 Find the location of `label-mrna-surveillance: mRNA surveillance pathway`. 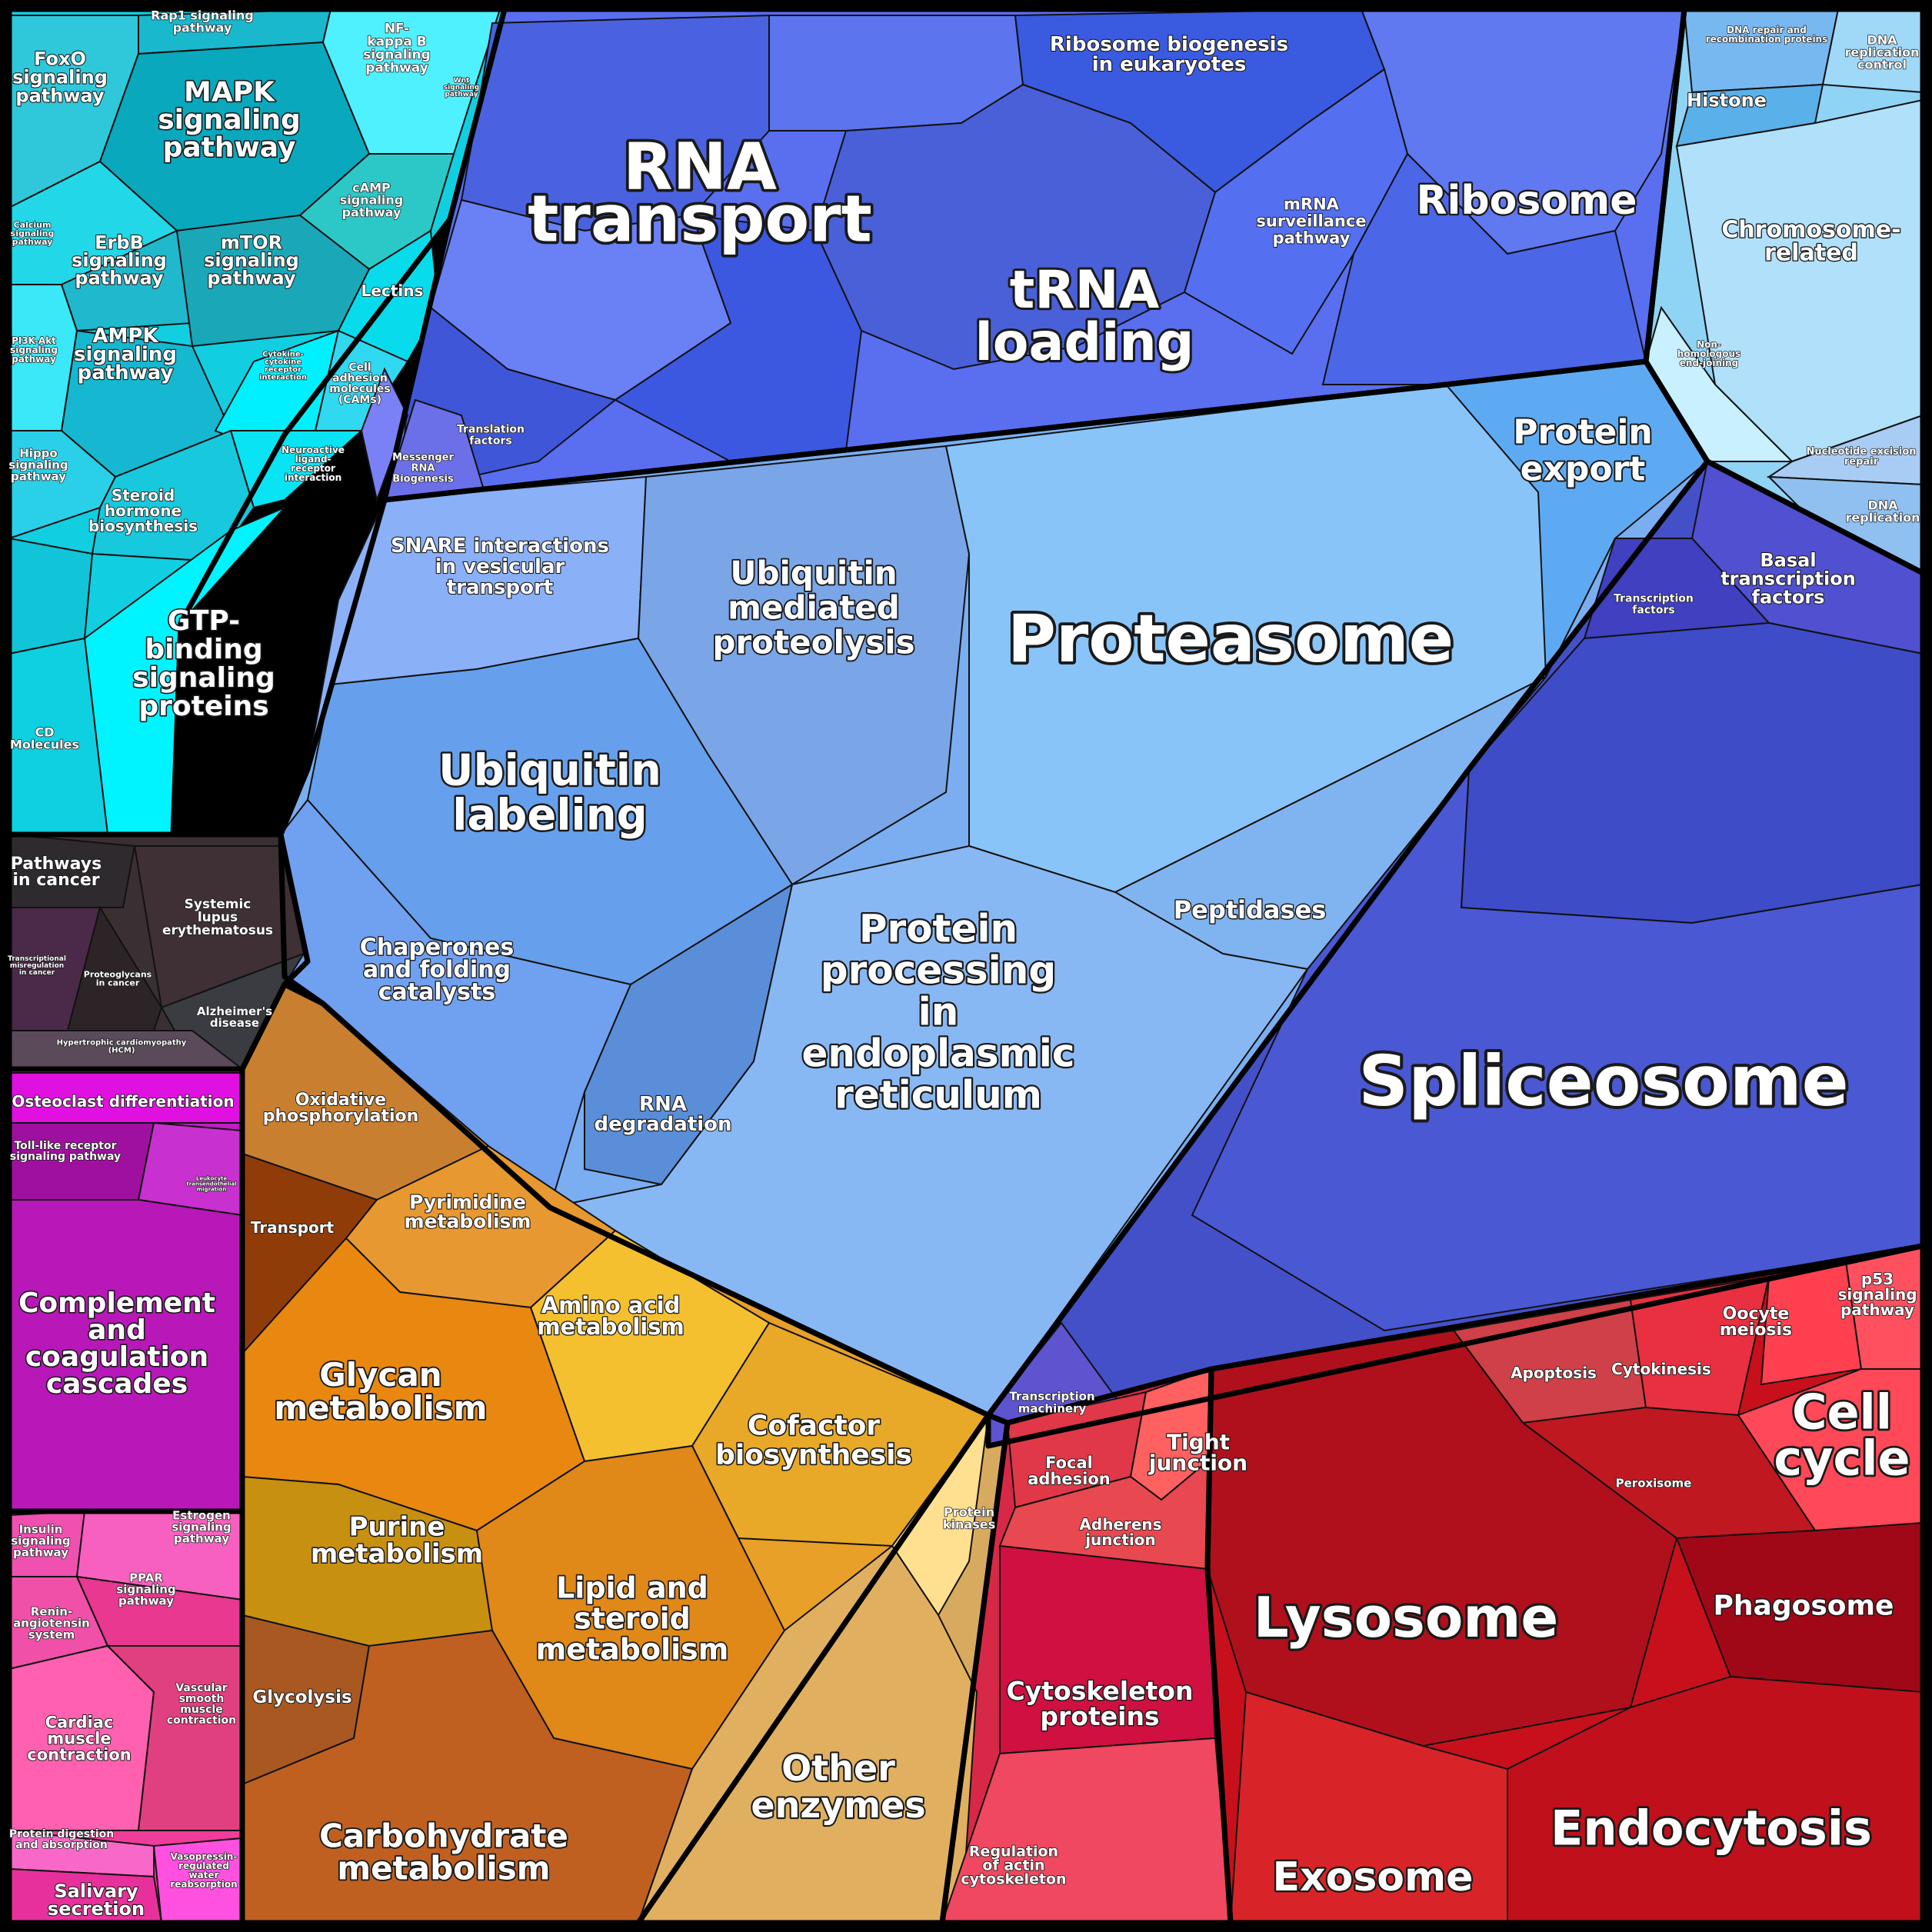

label-mrna-surveillance: mRNA surveillance pathway is located at coordinates (1311, 221).